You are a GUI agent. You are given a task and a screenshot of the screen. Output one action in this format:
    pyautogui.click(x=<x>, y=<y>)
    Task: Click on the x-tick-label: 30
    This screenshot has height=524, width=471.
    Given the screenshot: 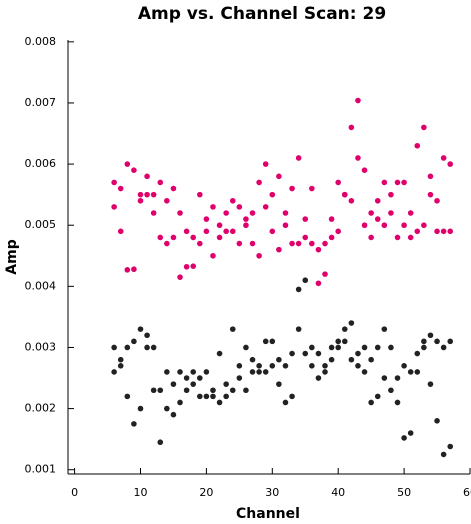 What is the action you would take?
    pyautogui.click(x=272, y=492)
    